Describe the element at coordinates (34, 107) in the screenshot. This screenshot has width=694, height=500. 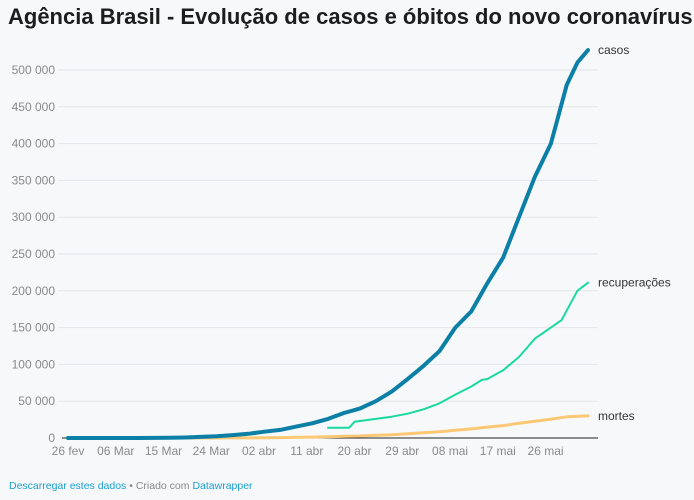
I see `y-tick-label: 450 000` at that location.